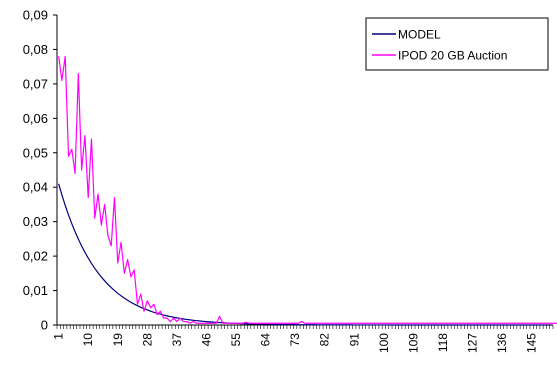 The width and height of the screenshot is (557, 370). I want to click on x-tick-label: 82, so click(325, 340).